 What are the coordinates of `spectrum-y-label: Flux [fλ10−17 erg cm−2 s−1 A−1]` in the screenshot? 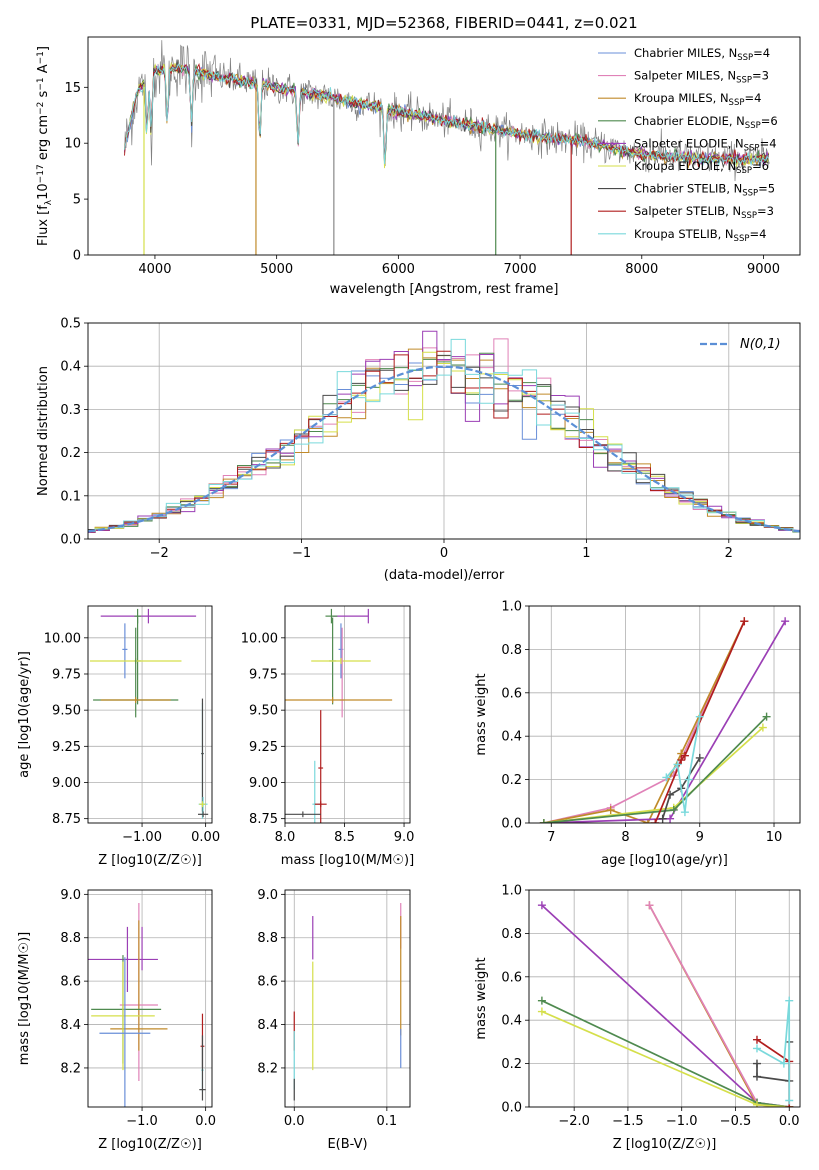 It's located at (45, 146).